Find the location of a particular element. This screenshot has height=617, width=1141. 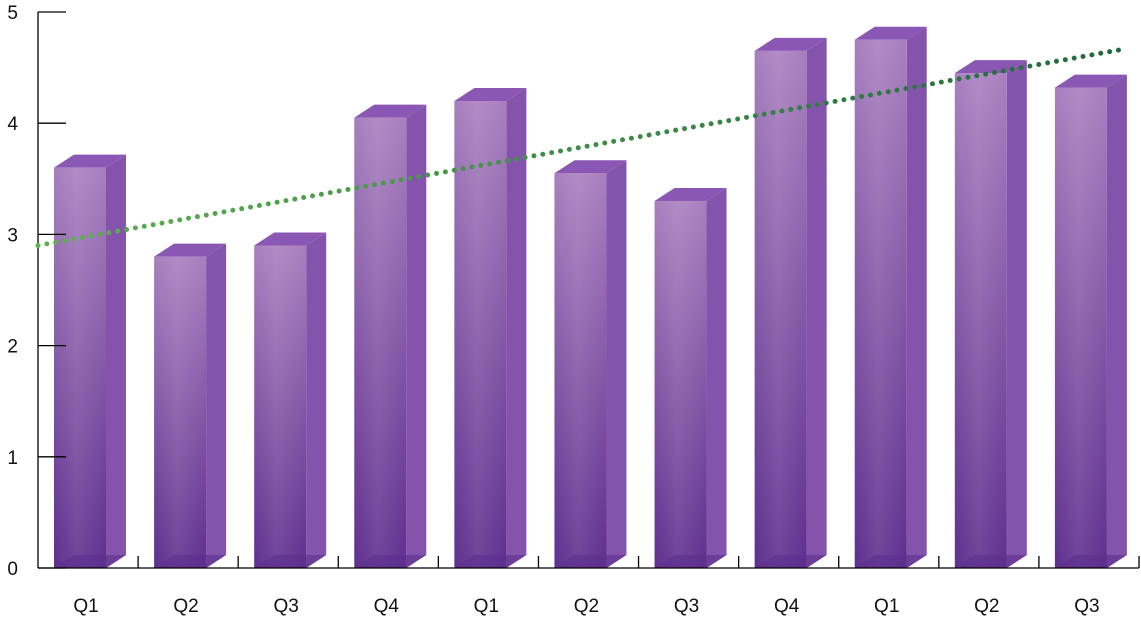

y-tick-label: 3 is located at coordinates (12, 235).